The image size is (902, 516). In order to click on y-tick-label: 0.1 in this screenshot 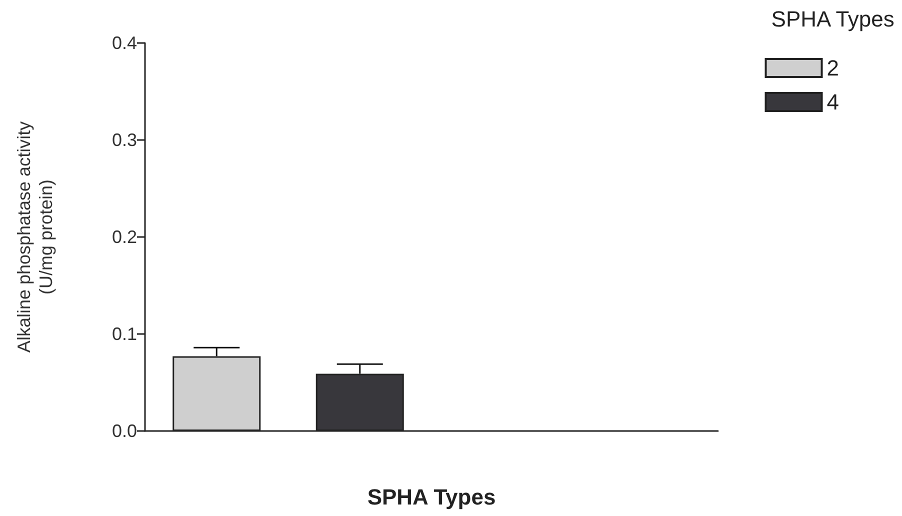, I will do `click(124, 334)`.